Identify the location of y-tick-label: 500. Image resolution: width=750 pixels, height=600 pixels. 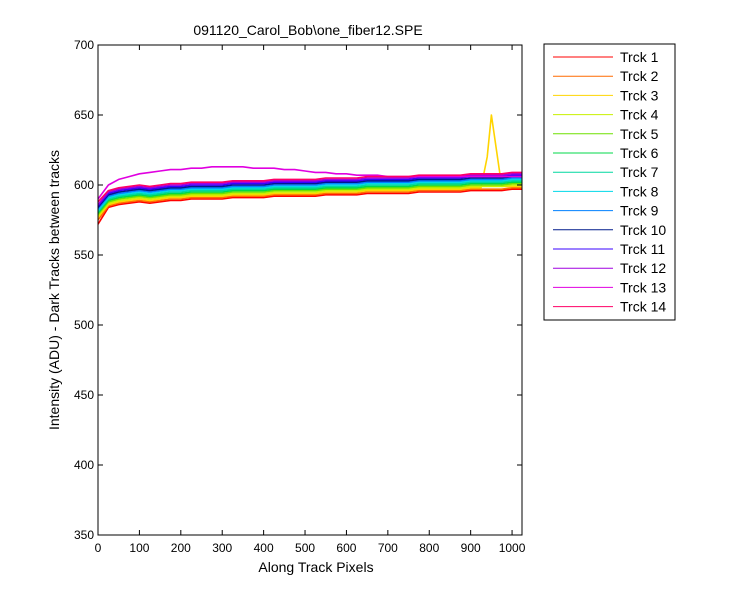
(84, 325).